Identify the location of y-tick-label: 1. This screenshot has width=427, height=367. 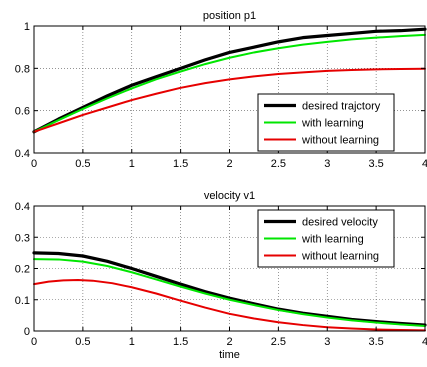
(27, 27).